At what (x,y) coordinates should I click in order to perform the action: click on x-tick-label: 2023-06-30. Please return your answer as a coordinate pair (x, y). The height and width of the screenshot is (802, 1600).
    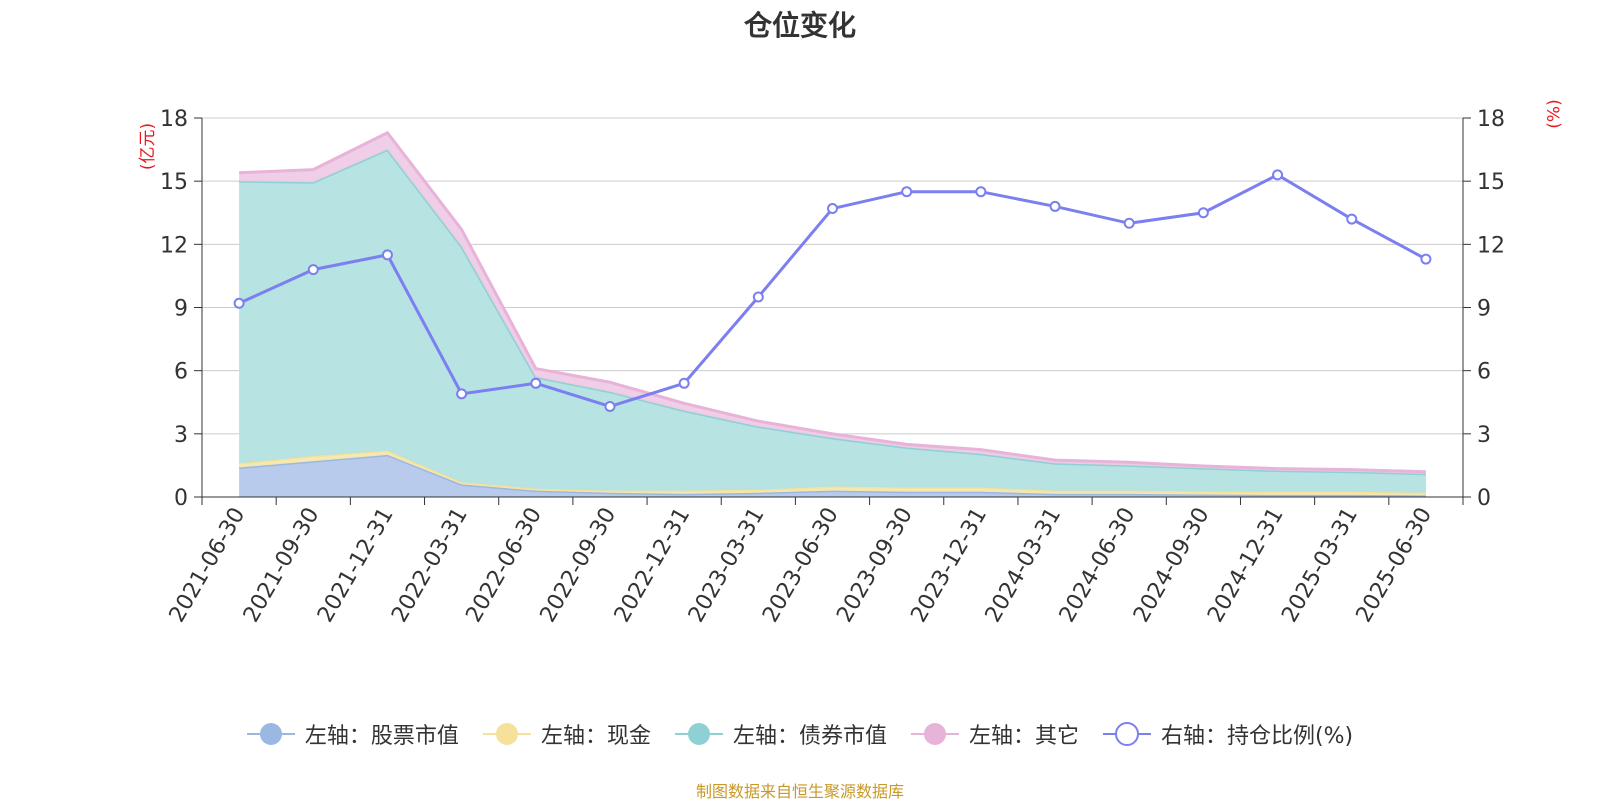
    Looking at the image, I should click on (801, 565).